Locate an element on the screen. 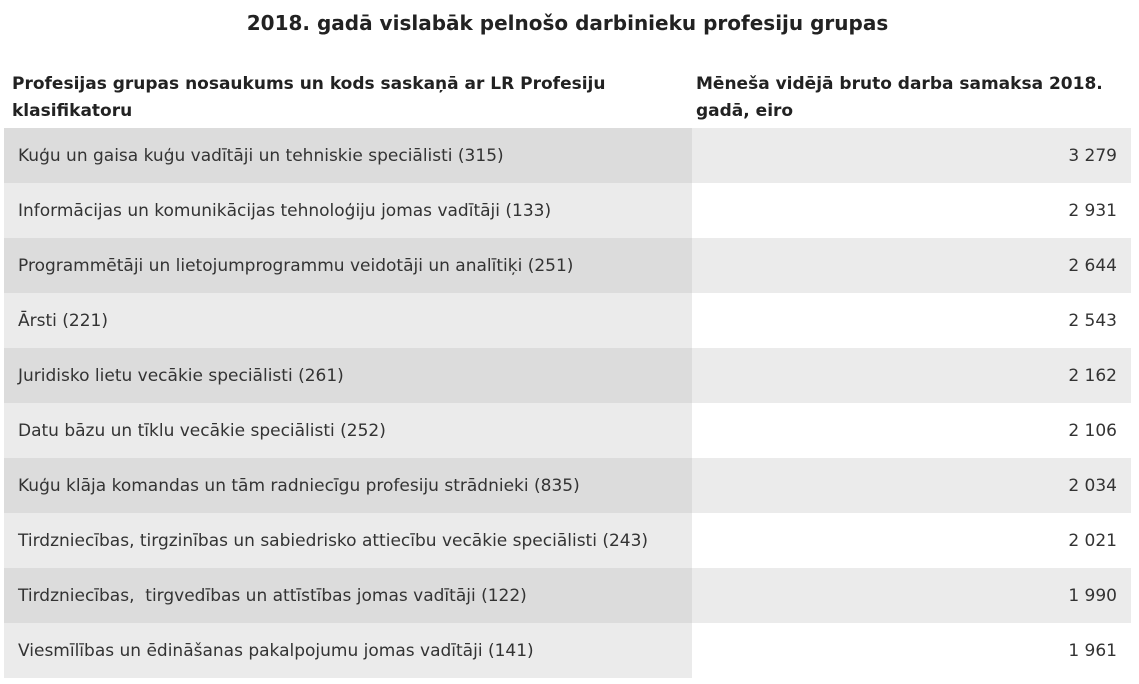  row-value: 2 021 is located at coordinates (911, 540).